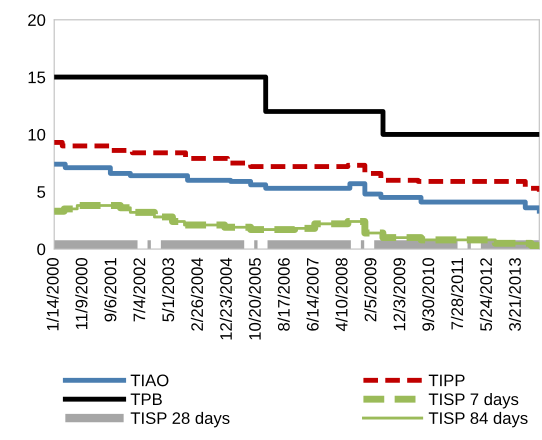  What do you see at coordinates (446, 380) in the screenshot?
I see `legend-label: TIPP` at bounding box center [446, 380].